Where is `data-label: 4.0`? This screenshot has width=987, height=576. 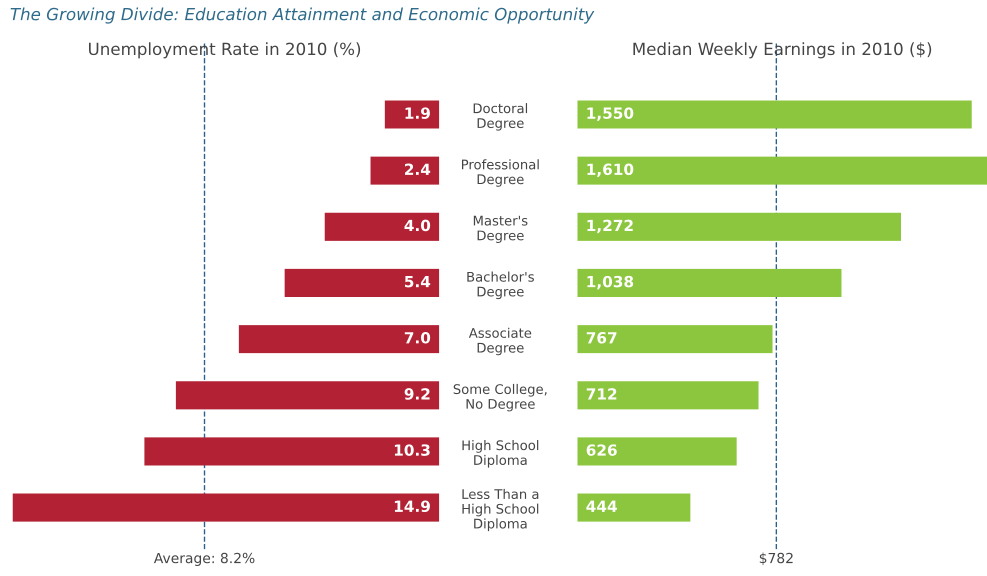
data-label: 4.0 is located at coordinates (417, 226).